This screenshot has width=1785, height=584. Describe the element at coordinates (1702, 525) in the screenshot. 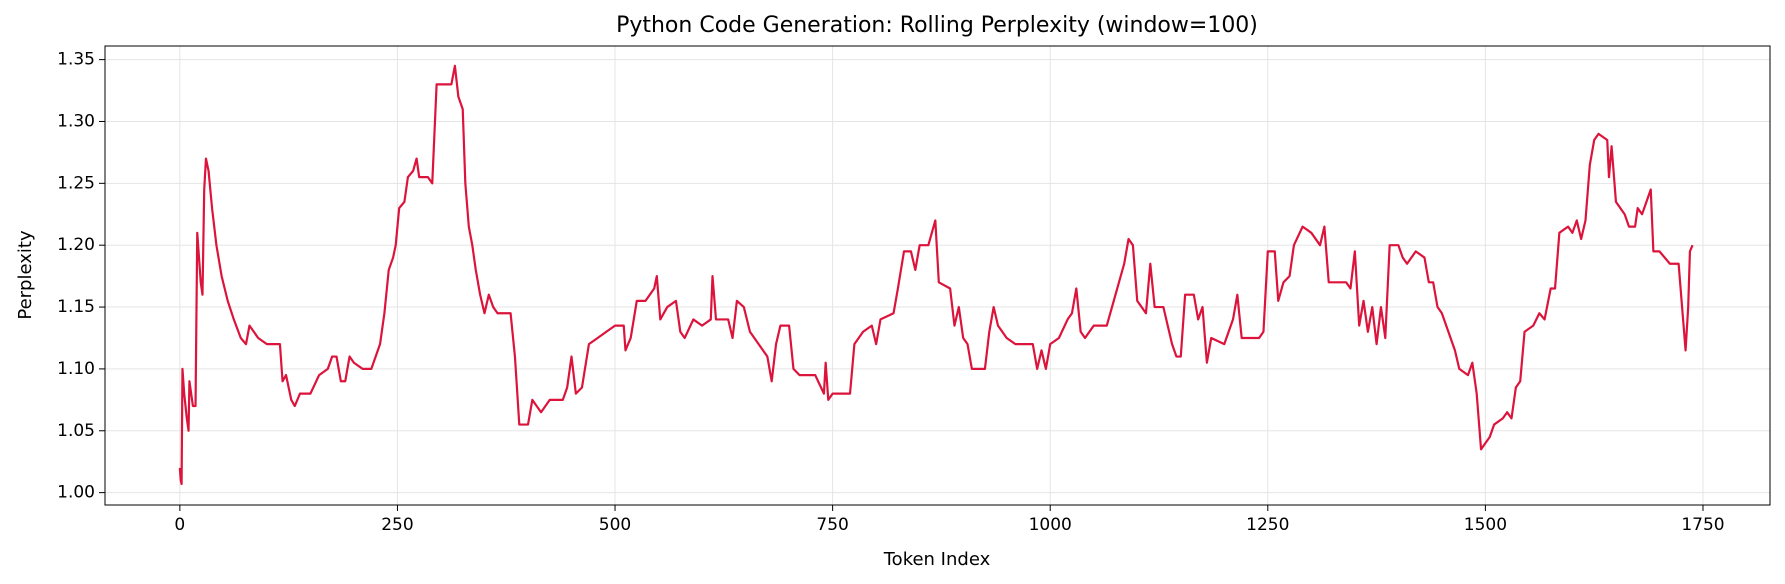

I see `x-tick-label: 1750` at that location.